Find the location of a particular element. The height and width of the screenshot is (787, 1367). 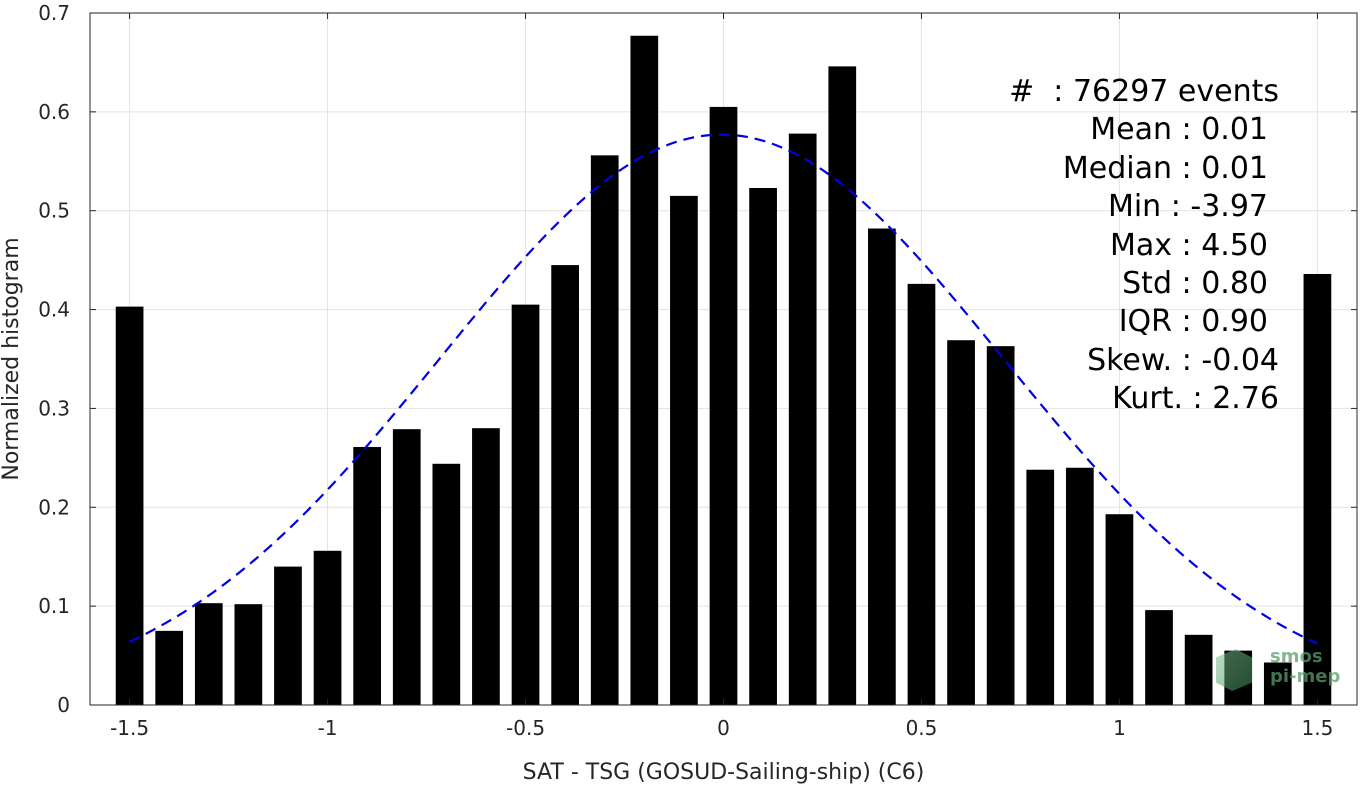

stat-skew: Skew. : -0.04 is located at coordinates (1183, 360).